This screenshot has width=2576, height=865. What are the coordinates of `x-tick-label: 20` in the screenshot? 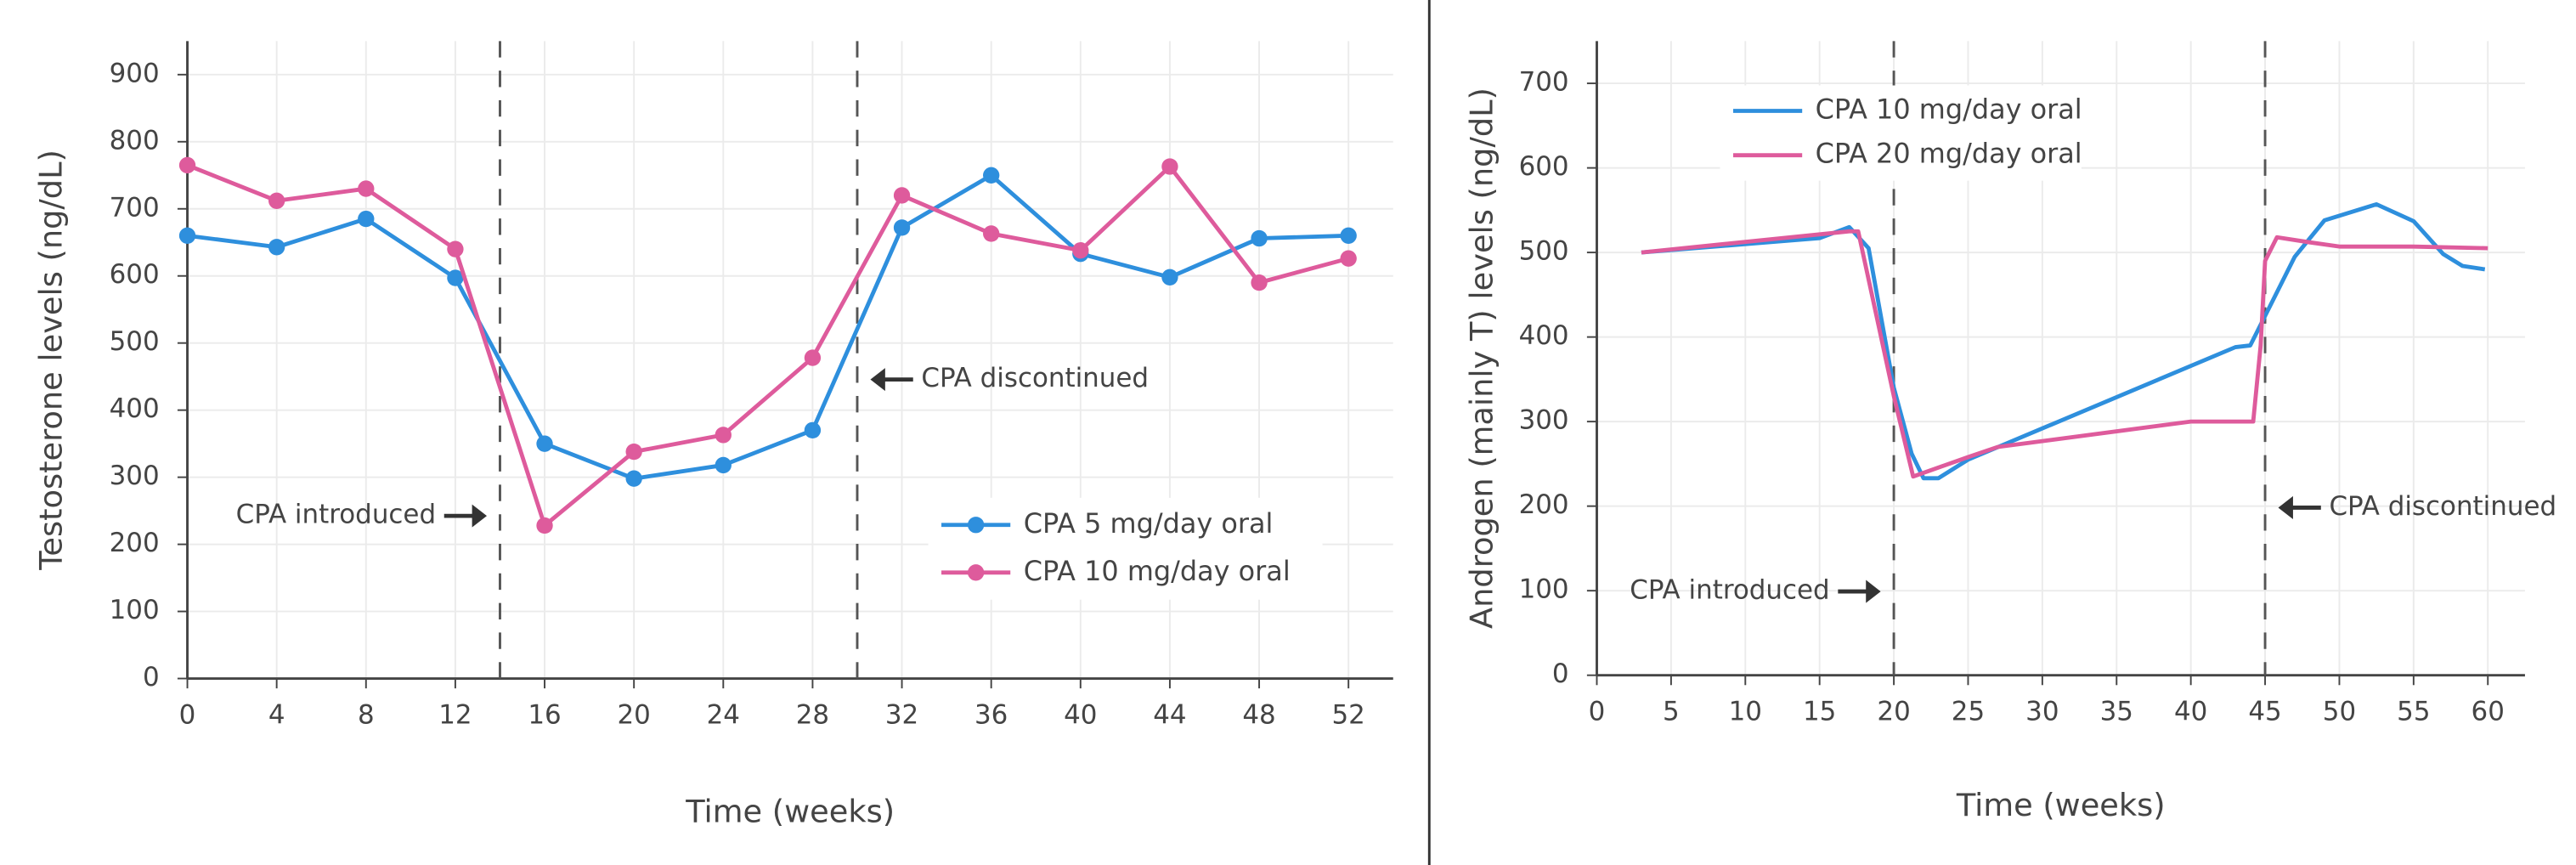 It's located at (633, 715).